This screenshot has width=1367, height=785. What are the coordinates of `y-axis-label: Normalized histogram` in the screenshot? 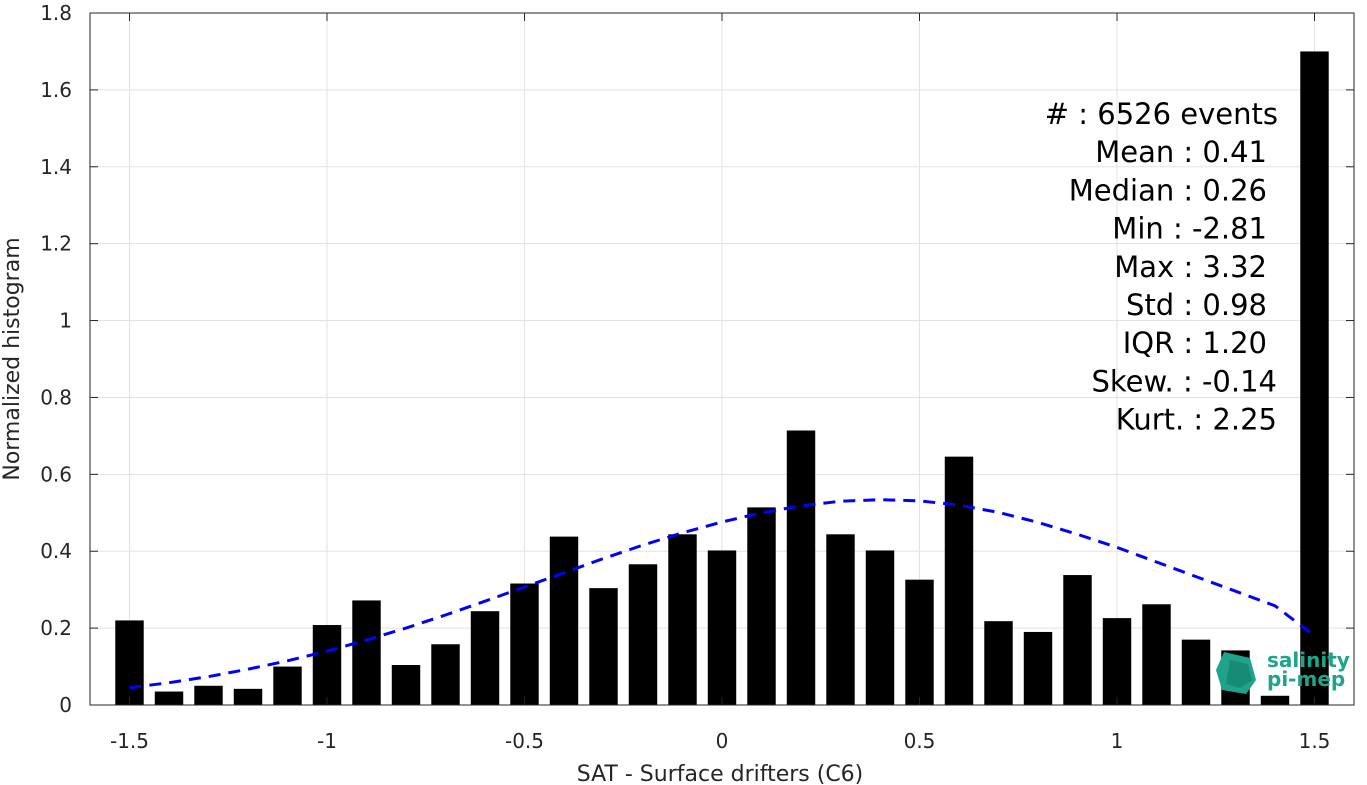 It's located at (12, 358).